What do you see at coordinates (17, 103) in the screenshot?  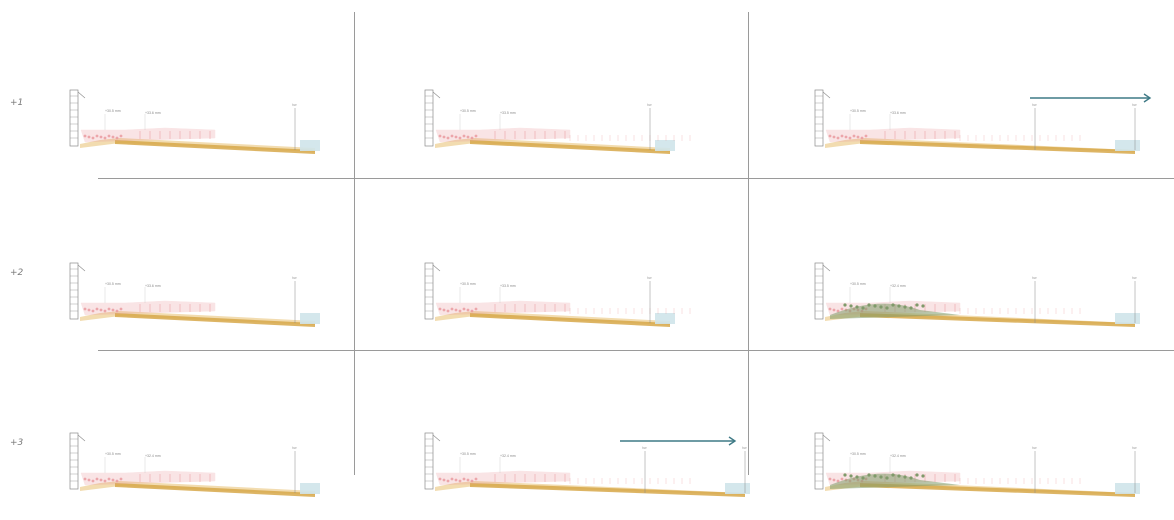 I see `row-label: +1` at bounding box center [17, 103].